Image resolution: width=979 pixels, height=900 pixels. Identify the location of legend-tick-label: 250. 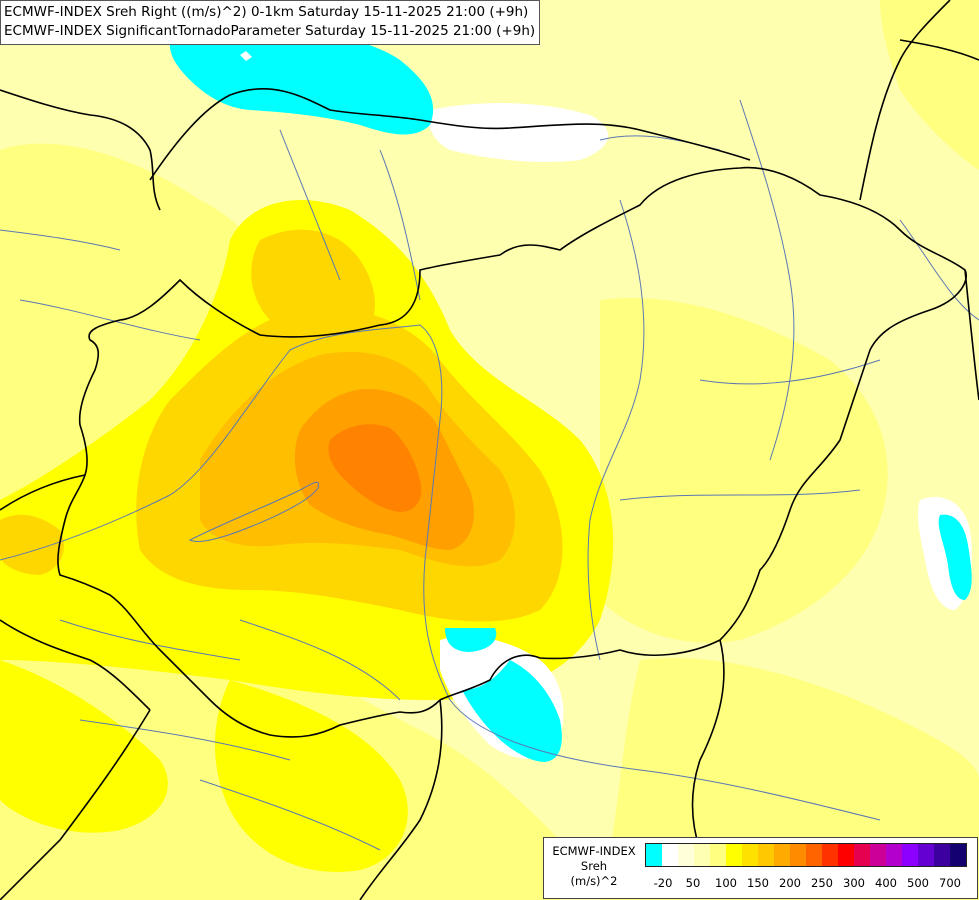
(822, 883).